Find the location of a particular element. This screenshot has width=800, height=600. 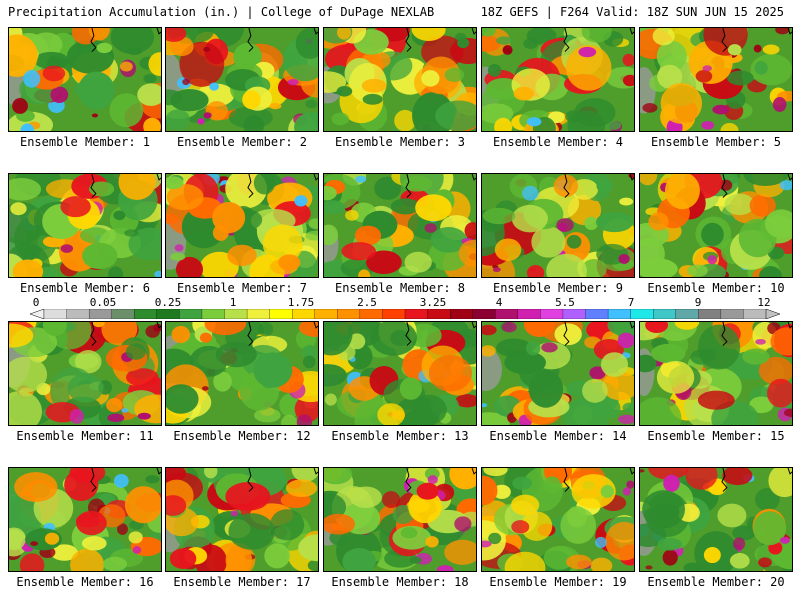

member-label: Ensemble Member: 12 is located at coordinates (242, 436).